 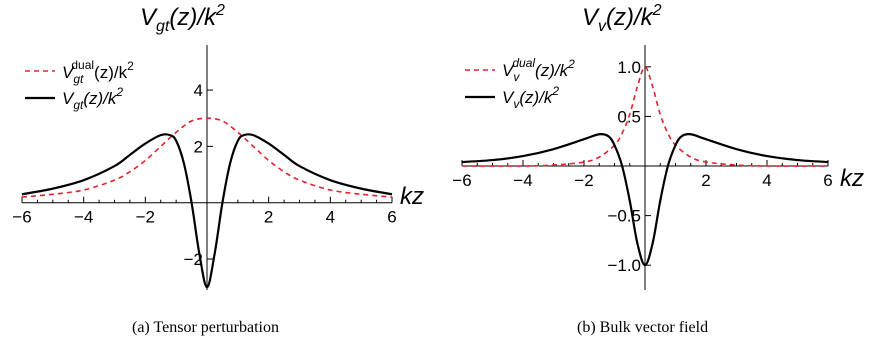 What do you see at coordinates (83, 217) in the screenshot?
I see `panel-a-x-tick-label: −4` at bounding box center [83, 217].